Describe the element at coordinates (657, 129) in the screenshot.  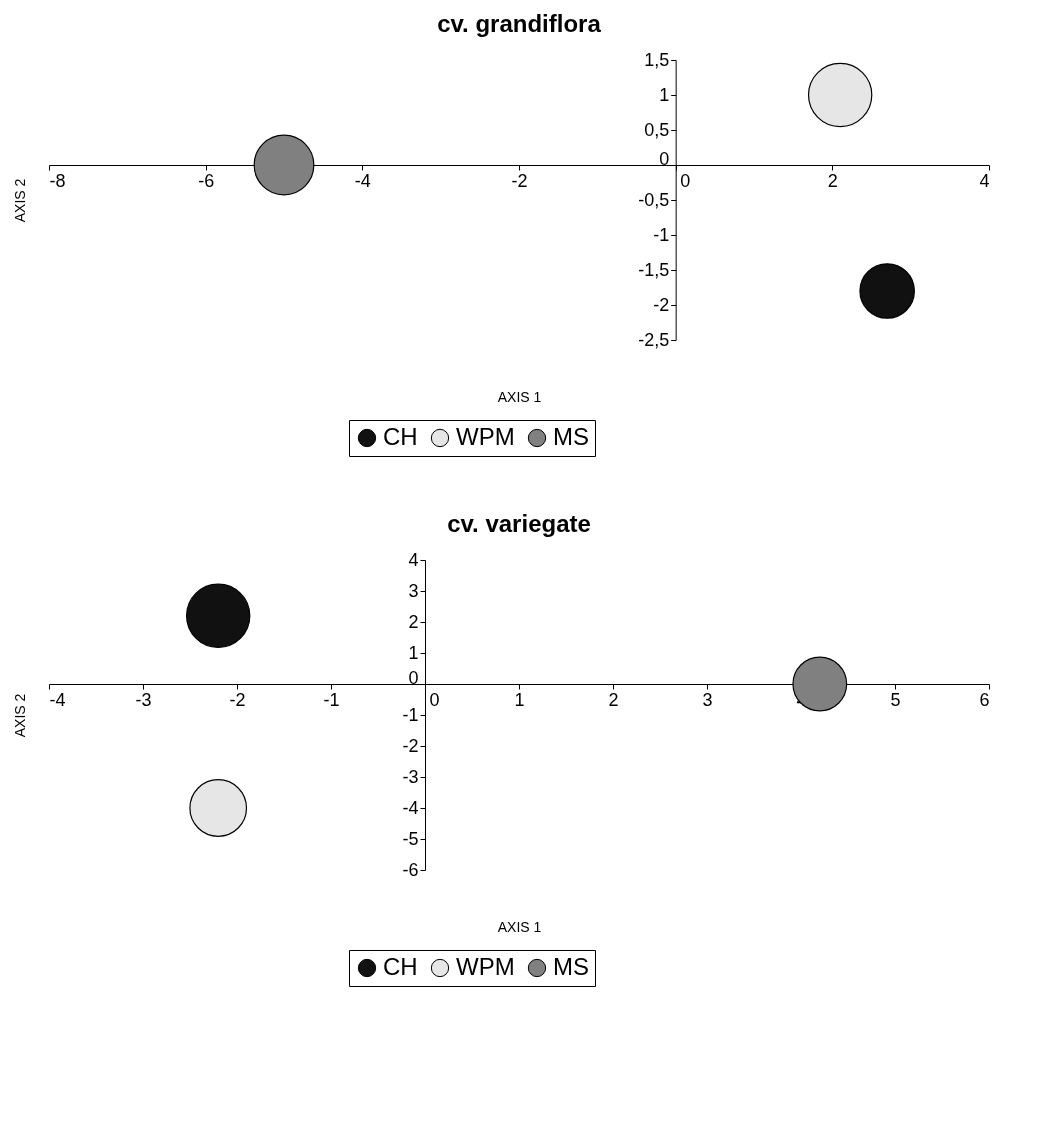
I see `y-tick-label: 0,5` at that location.